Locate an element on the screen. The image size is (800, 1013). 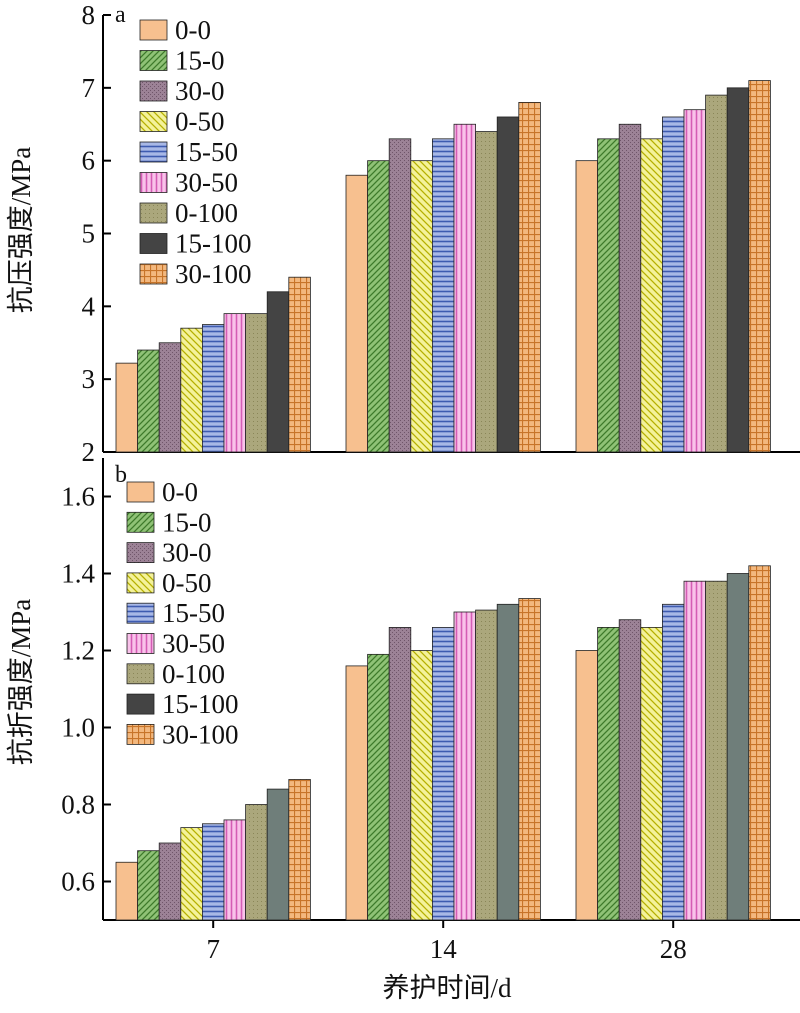
y-tick-label: 2 is located at coordinates (89, 452).